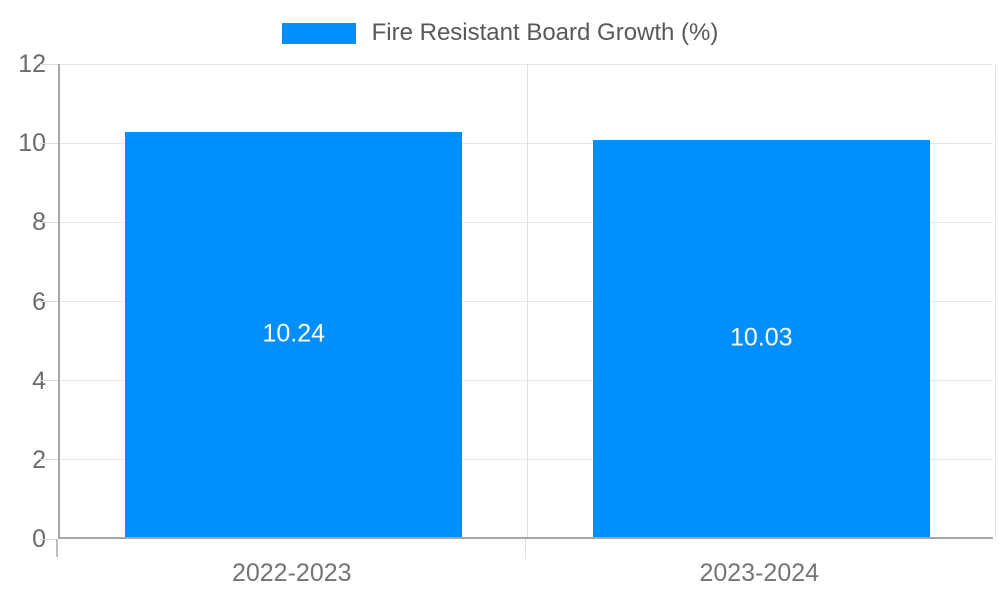 Image resolution: width=1000 pixels, height=600 pixels. What do you see at coordinates (291, 573) in the screenshot?
I see `x-axis-category-label: 2022-2023` at bounding box center [291, 573].